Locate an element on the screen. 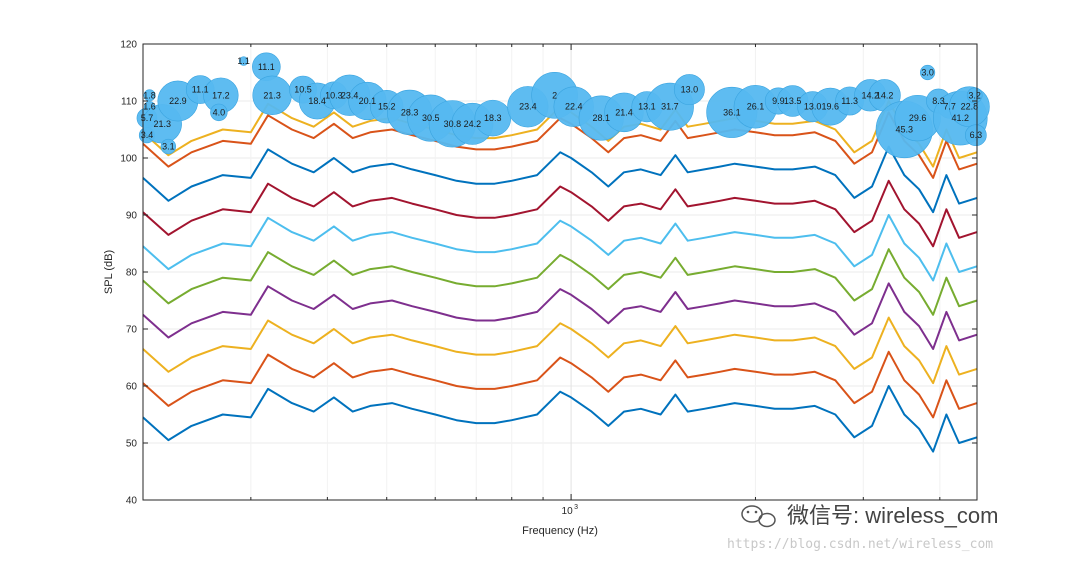  bubble-label: 6.3 is located at coordinates (976, 135).